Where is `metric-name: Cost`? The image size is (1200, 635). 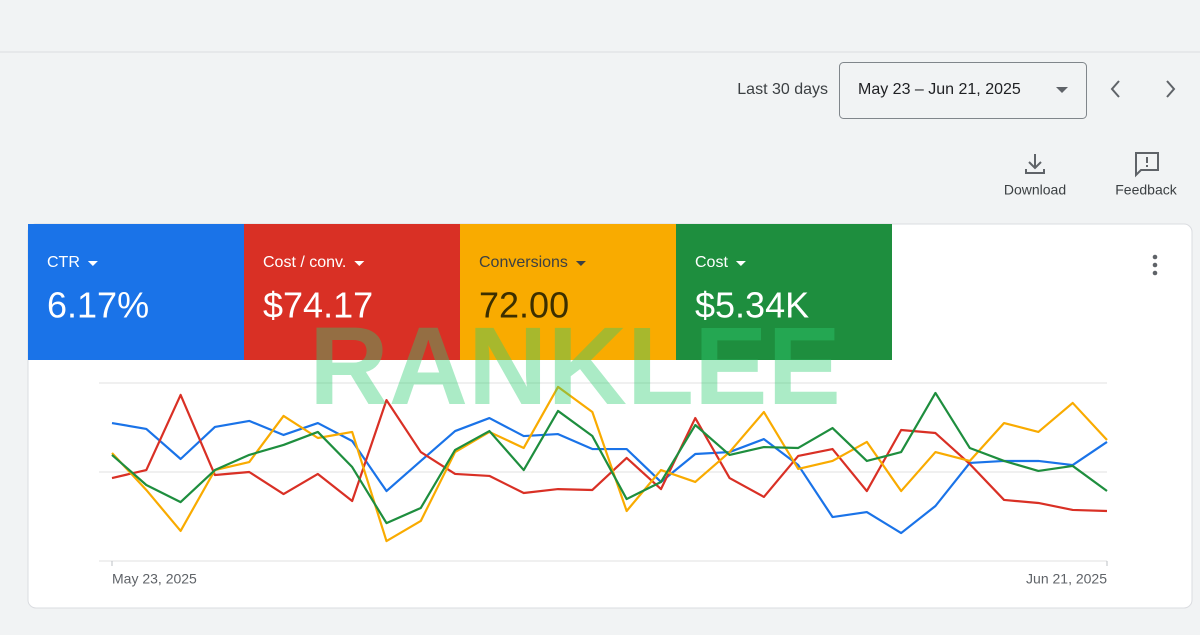
metric-name: Cost is located at coordinates (711, 262).